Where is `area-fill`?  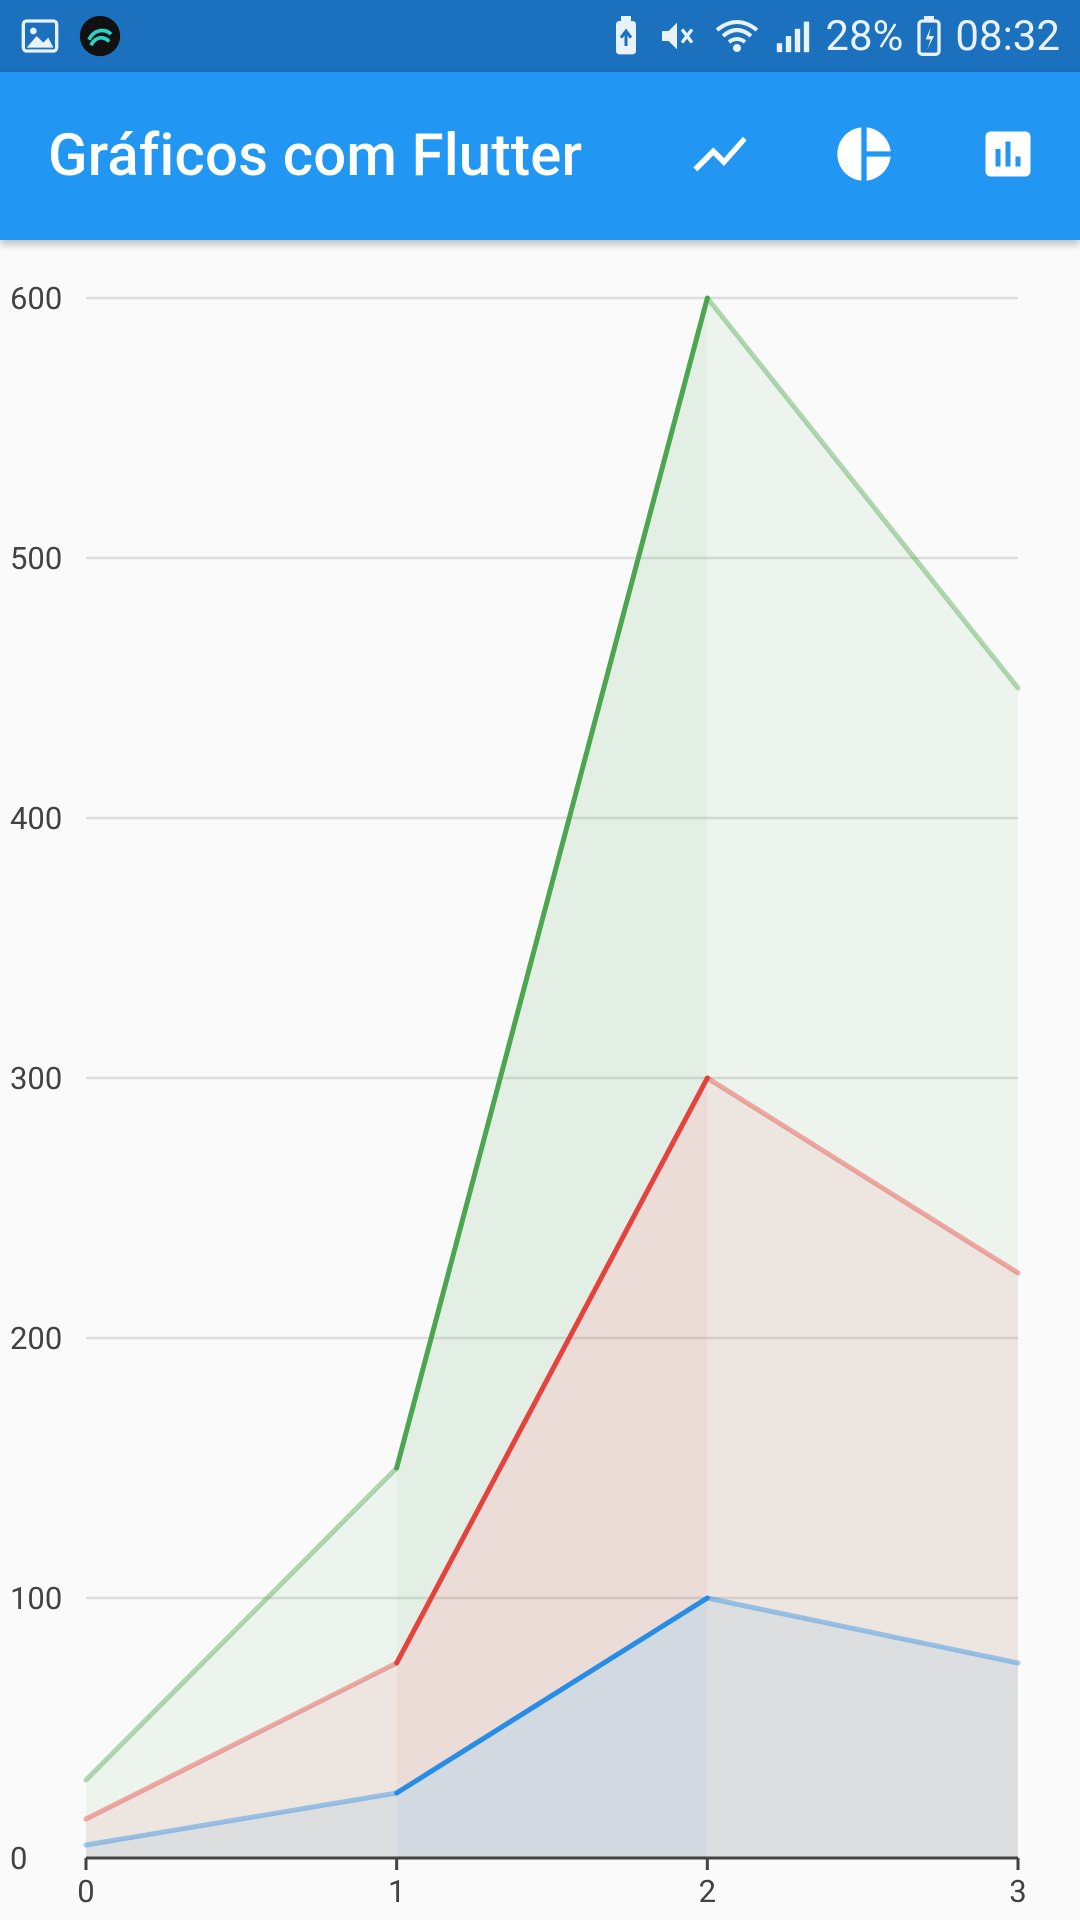 area-fill is located at coordinates (552, 1728).